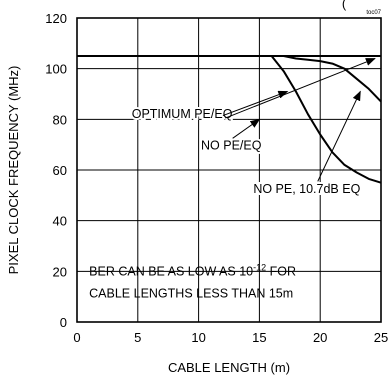 The width and height of the screenshot is (388, 377). I want to click on corner-code: toc07, so click(373, 13).